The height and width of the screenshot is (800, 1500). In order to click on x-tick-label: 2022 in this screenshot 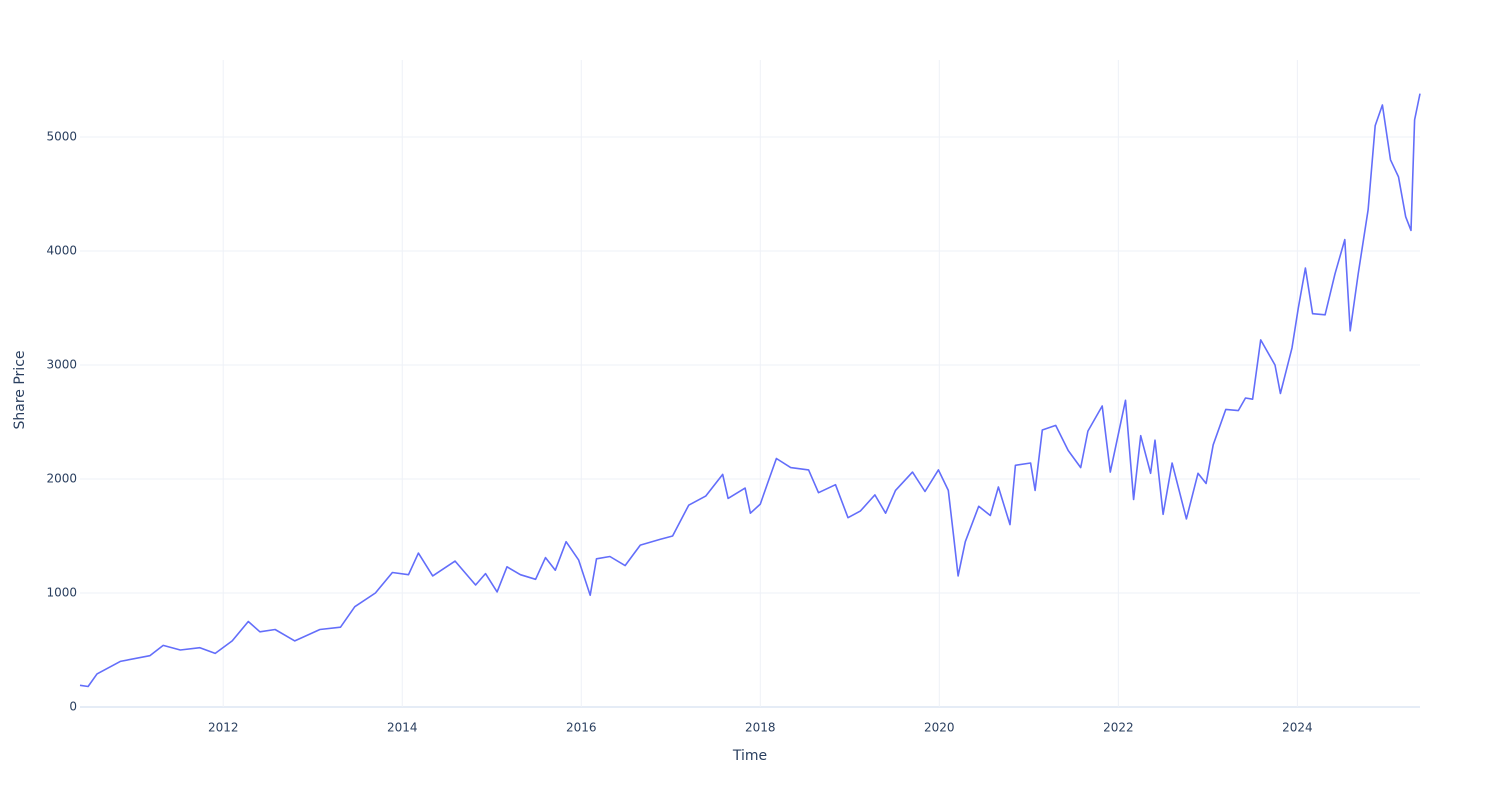, I will do `click(1118, 728)`.